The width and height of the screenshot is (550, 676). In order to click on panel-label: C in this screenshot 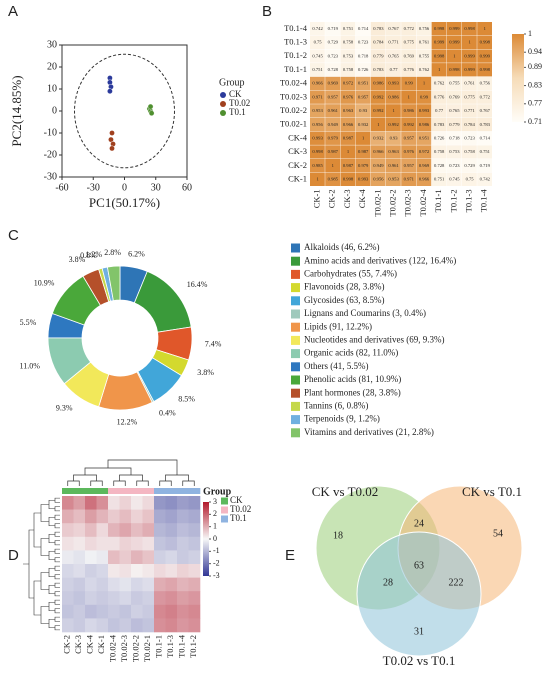, I will do `click(13, 235)`.